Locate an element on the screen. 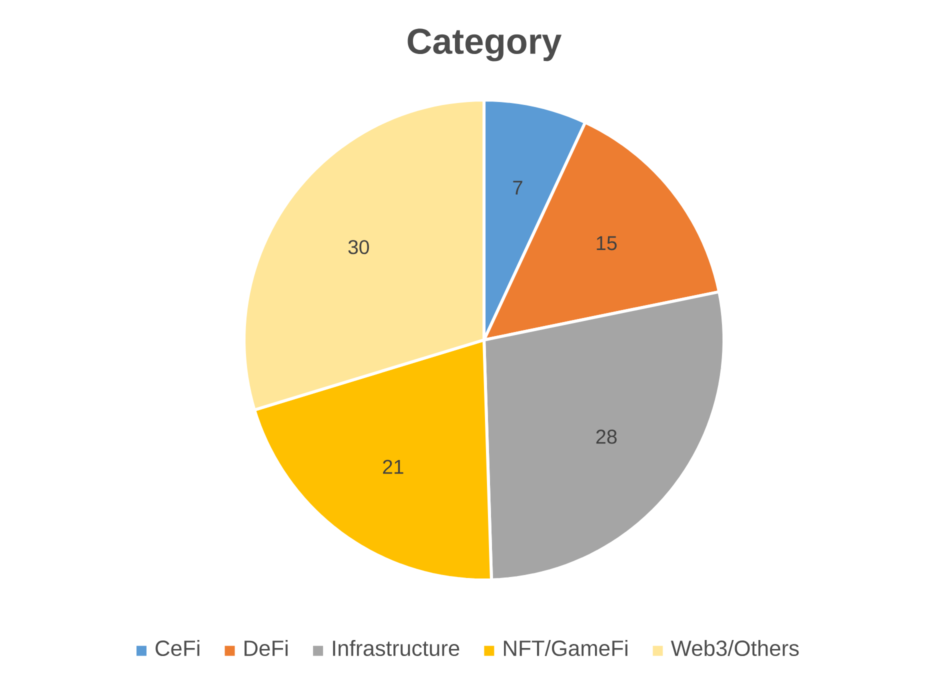 This screenshot has width=936, height=679. legend-label: Infrastructure is located at coordinates (396, 648).